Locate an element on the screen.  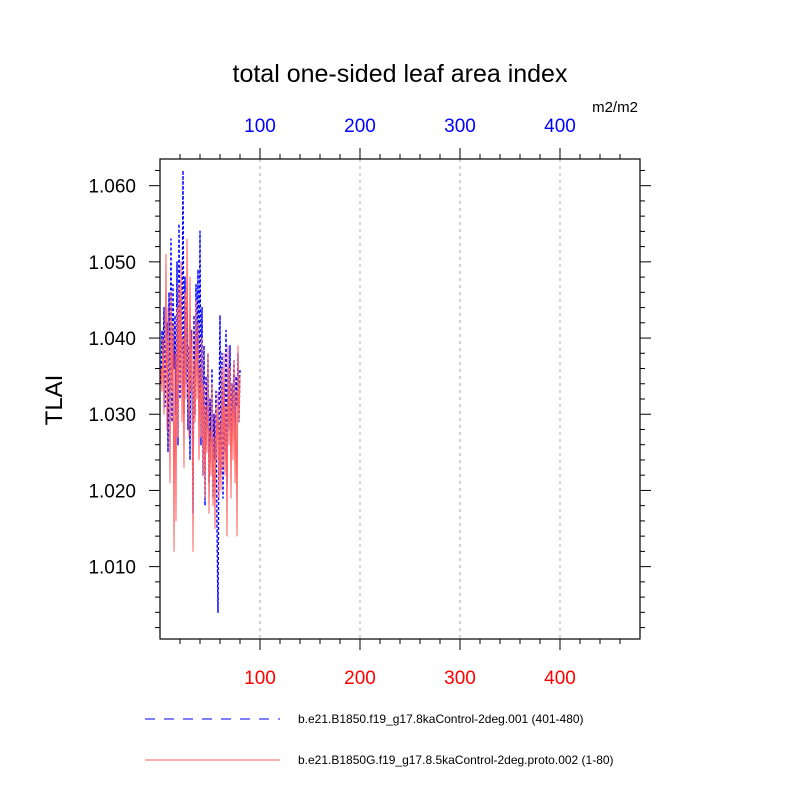
y-tick-label-3: 1.040 is located at coordinates (112, 339).